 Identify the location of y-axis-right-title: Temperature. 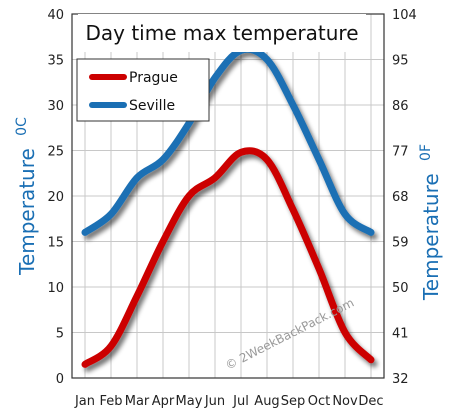
(431, 237).